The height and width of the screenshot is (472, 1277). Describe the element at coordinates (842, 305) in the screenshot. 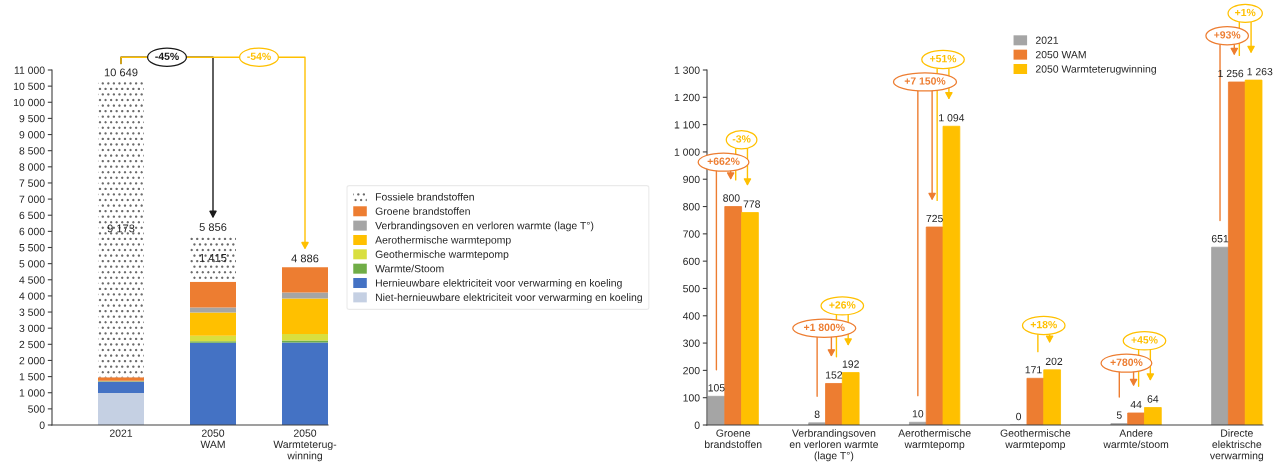

I see `annotation: +26%` at that location.